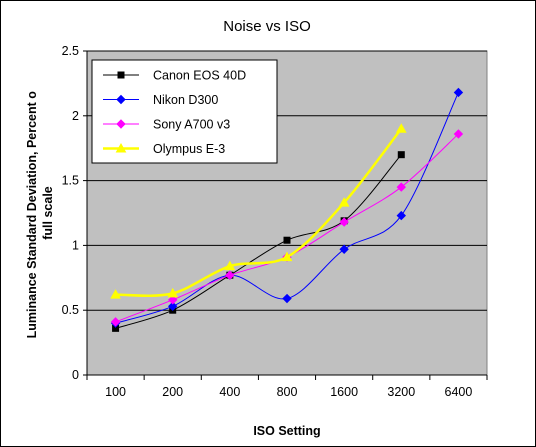 The width and height of the screenshot is (536, 447). What do you see at coordinates (70, 181) in the screenshot?
I see `y-tick-label: 1.5` at bounding box center [70, 181].